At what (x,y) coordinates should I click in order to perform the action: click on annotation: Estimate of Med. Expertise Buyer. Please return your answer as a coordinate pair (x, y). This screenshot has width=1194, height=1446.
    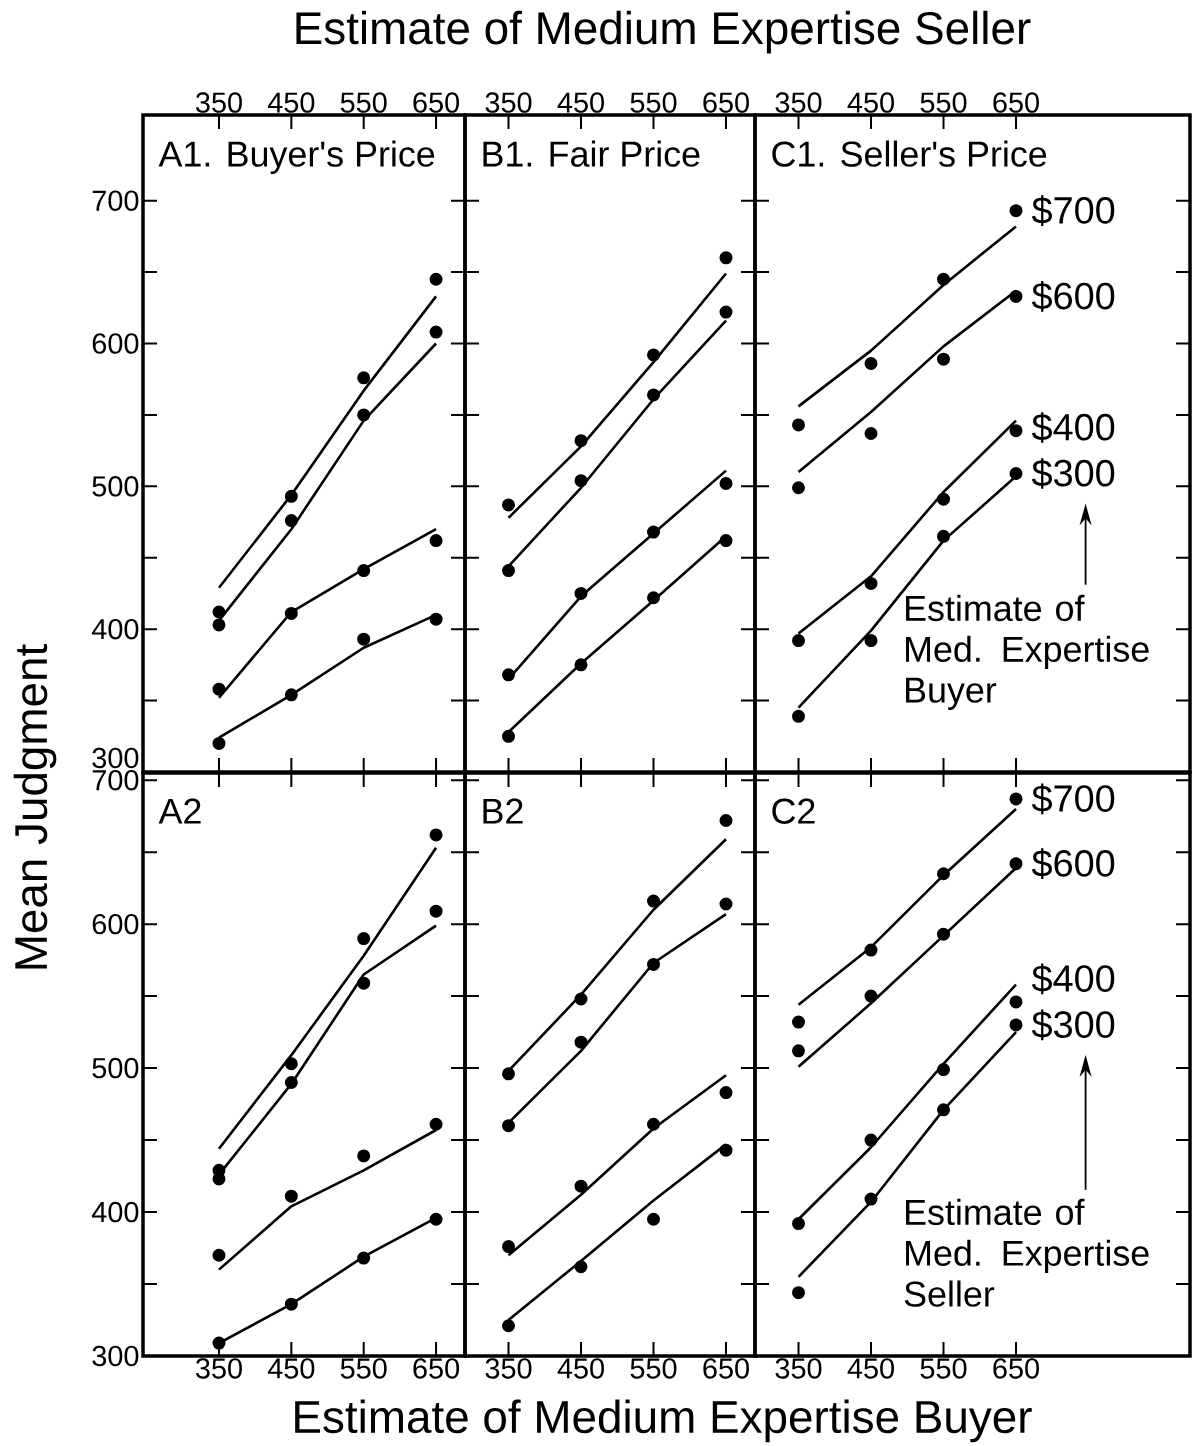
    Looking at the image, I should click on (1027, 652).